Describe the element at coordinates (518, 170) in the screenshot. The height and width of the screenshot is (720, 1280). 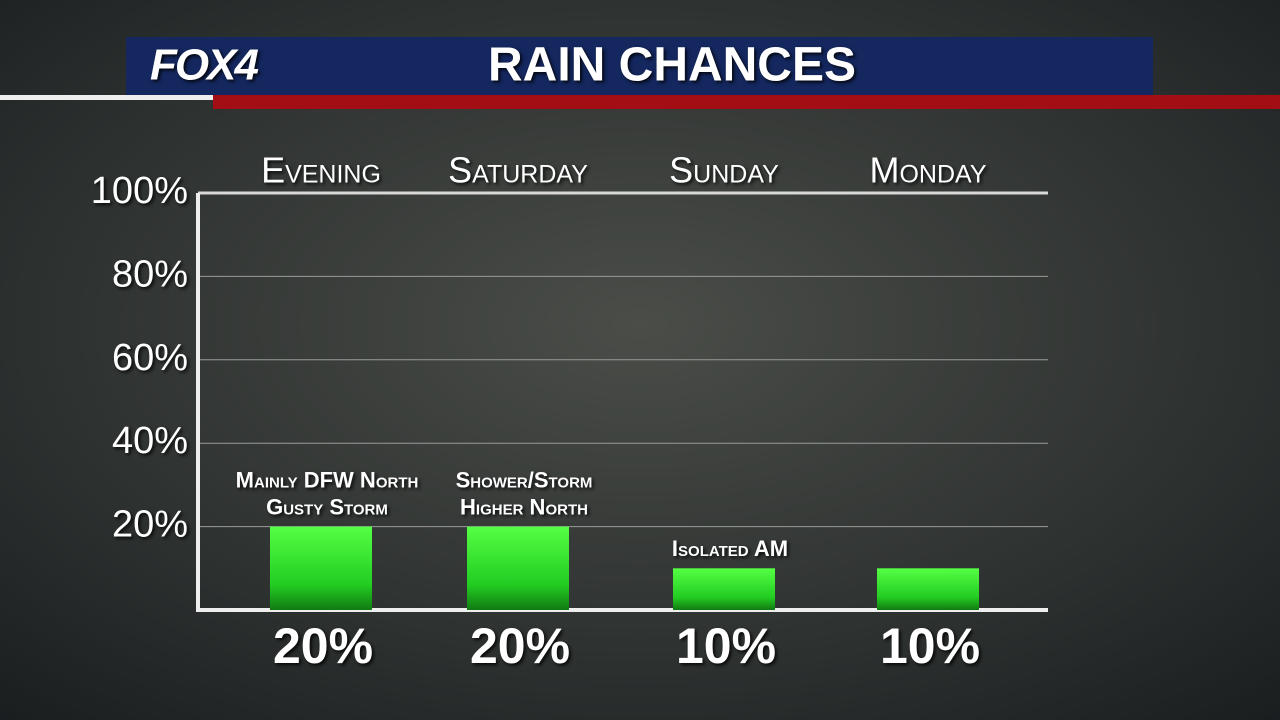
I see `x-tick-label: Saturday` at that location.